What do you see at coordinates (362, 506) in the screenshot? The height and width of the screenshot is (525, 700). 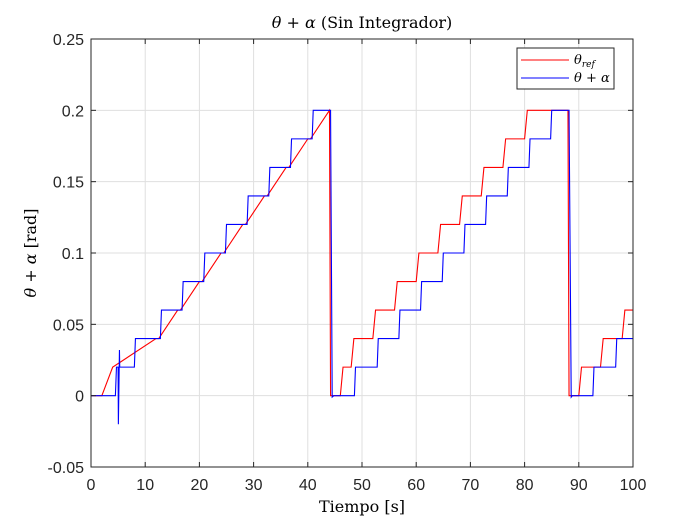 I see `x-axis-label: Tiempo [s]` at bounding box center [362, 506].